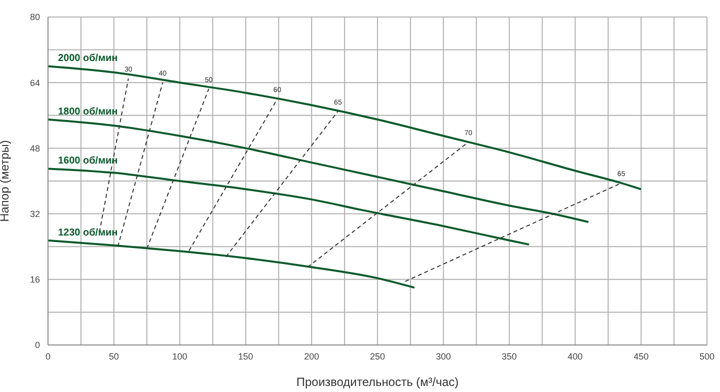  What do you see at coordinates (575, 356) in the screenshot?
I see `x-tick-label: 400` at bounding box center [575, 356].